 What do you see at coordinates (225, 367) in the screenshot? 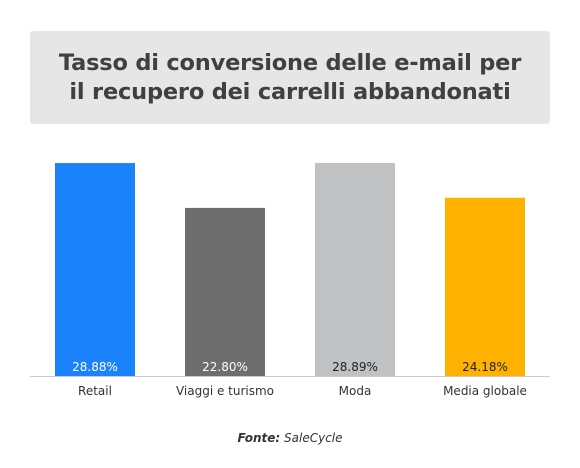
I see `bar-value-label: 22.80%` at bounding box center [225, 367].